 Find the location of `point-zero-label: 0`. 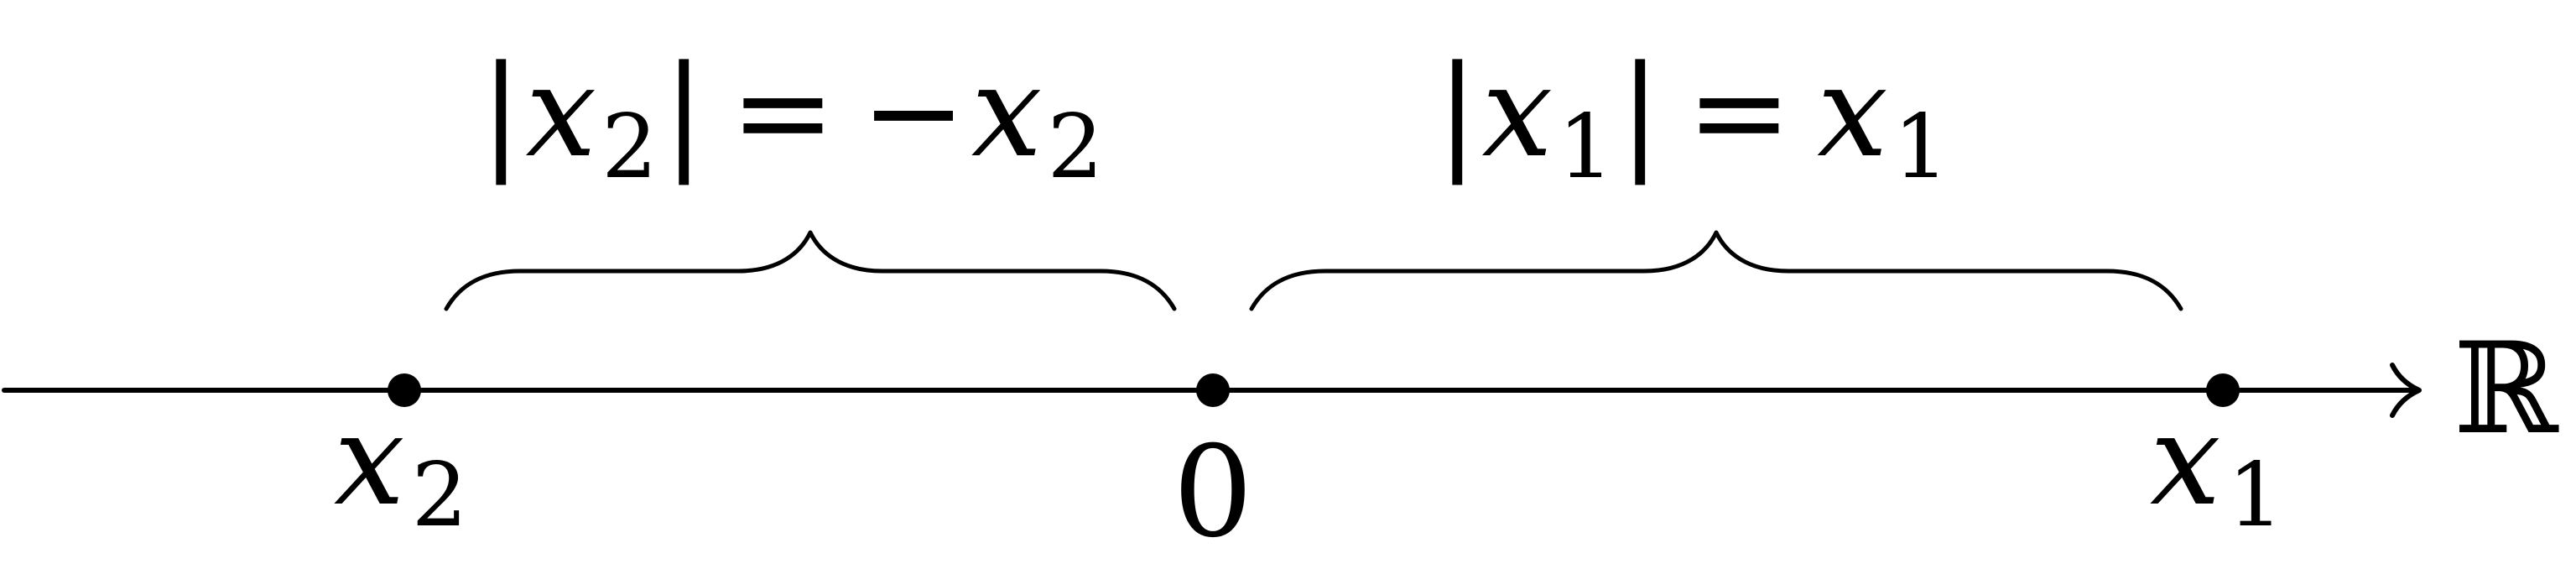

point-zero-label: 0 is located at coordinates (1212, 493).